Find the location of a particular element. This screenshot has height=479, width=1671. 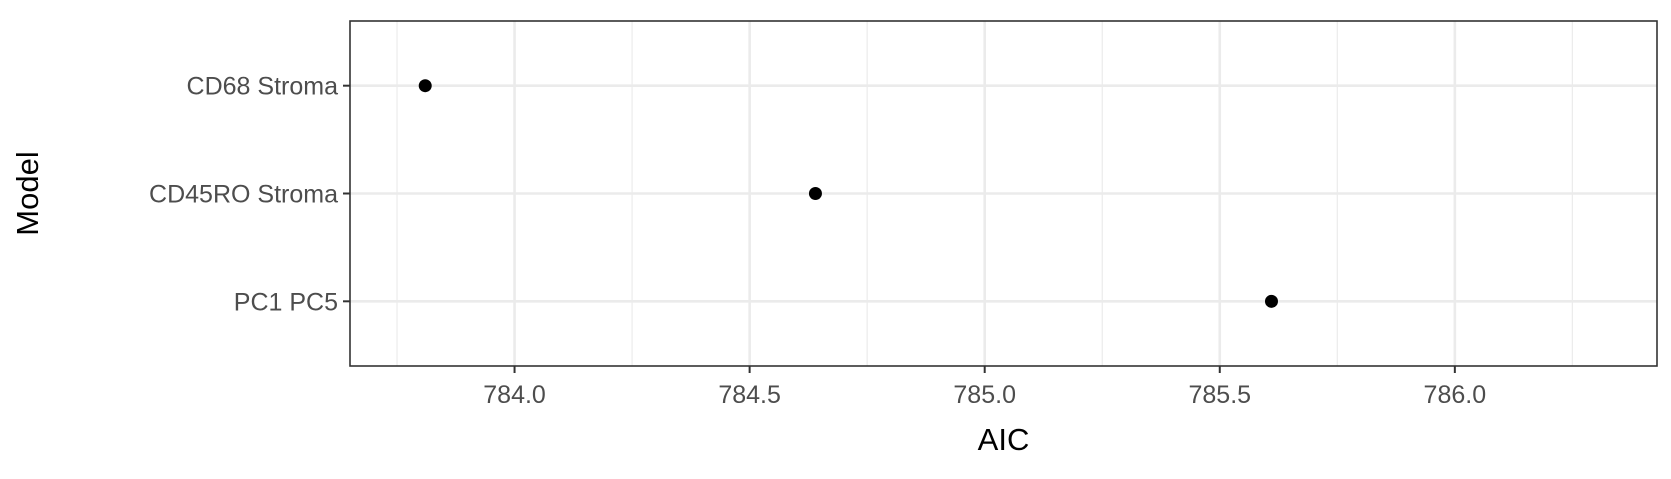

x-tick-label: 784.0 is located at coordinates (514, 395).